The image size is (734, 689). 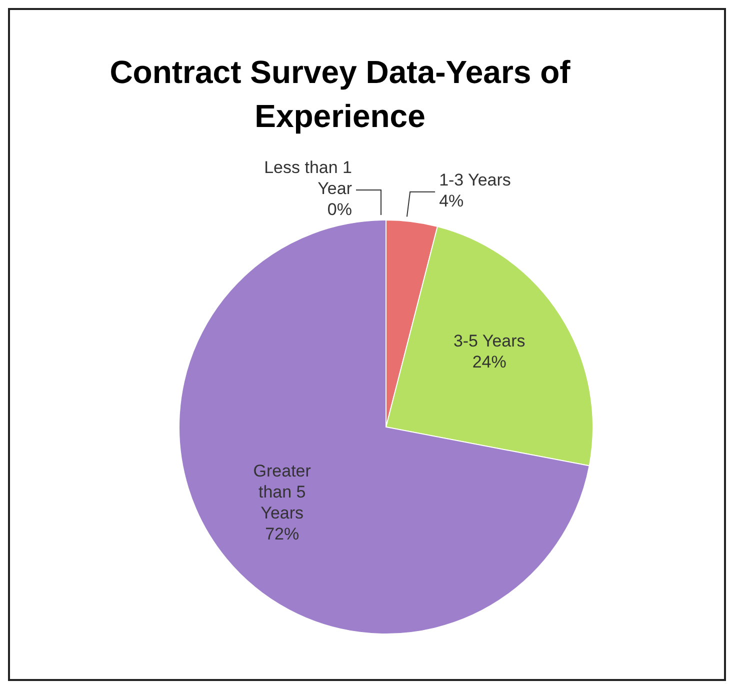 I want to click on category-label: Less than 1 Year, so click(x=308, y=178).